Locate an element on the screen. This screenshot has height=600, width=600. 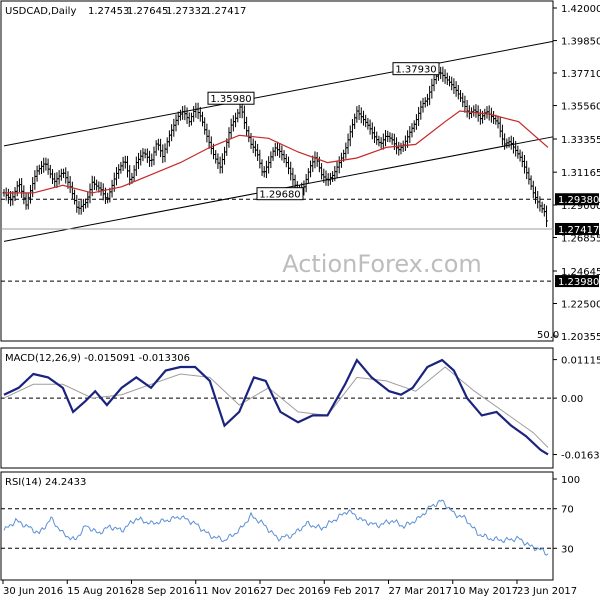
rsi-y-tick-label: 100 is located at coordinates (570, 480).